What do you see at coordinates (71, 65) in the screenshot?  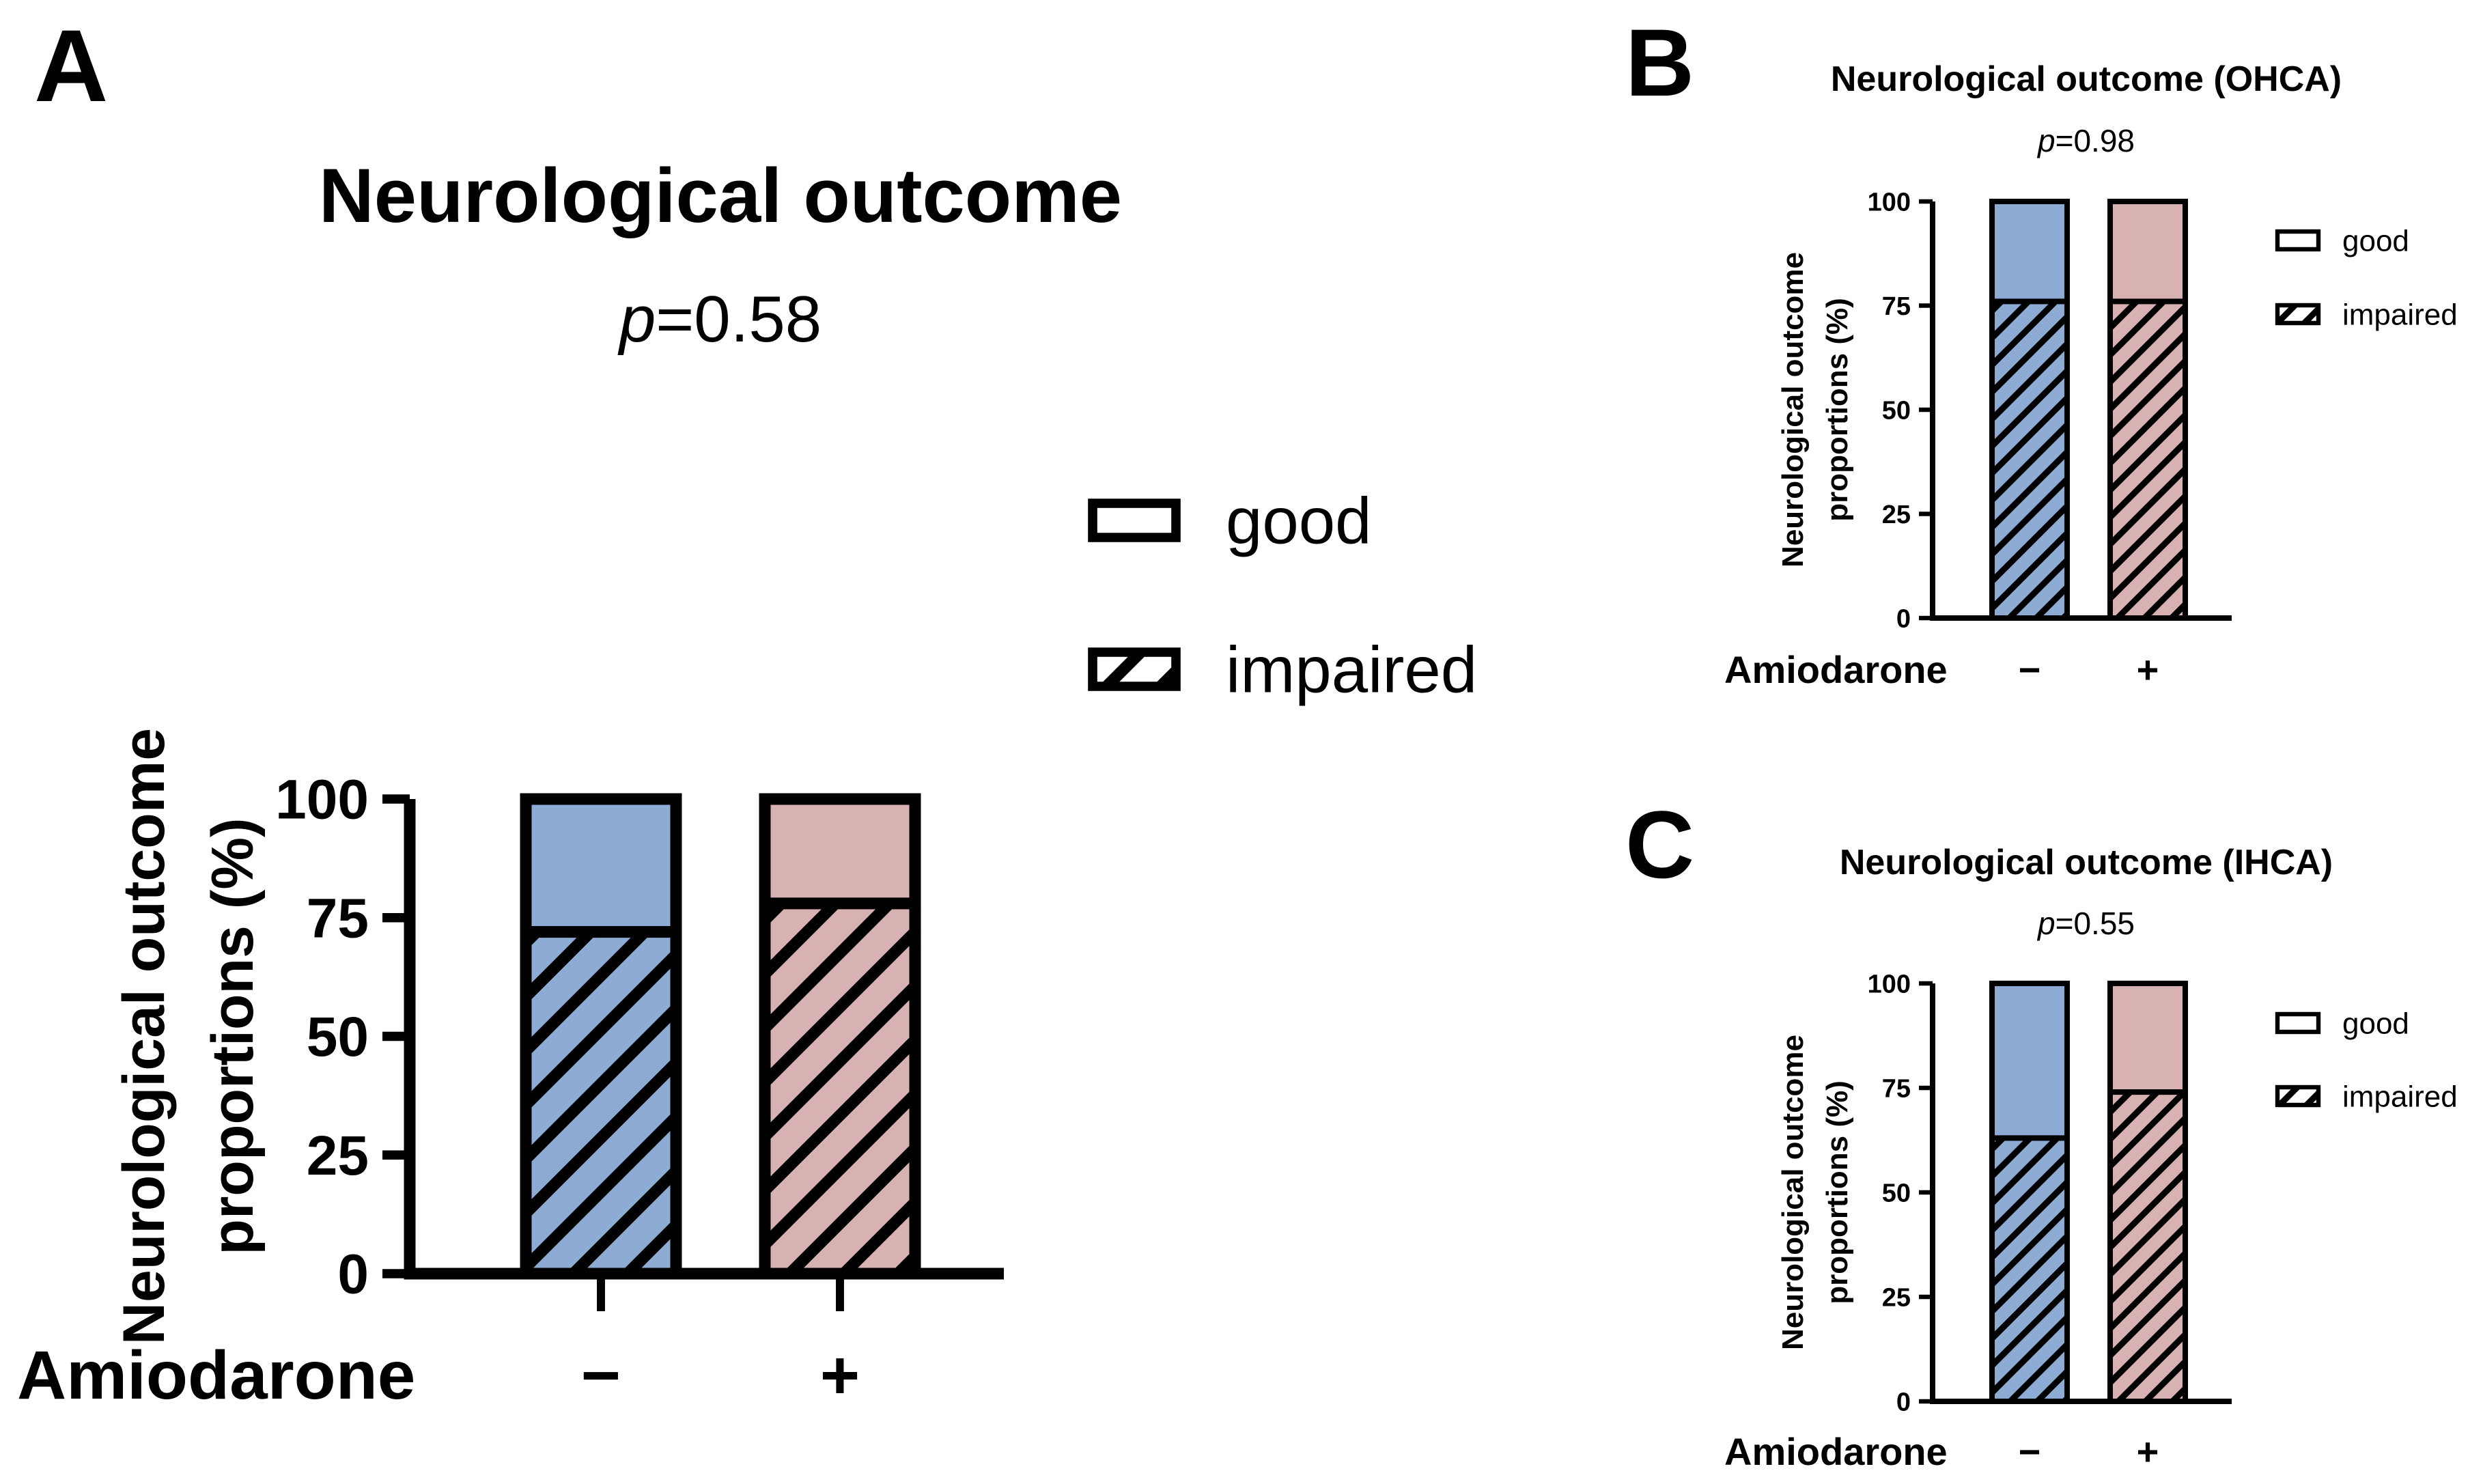 I see `panel-letter-a: A` at bounding box center [71, 65].